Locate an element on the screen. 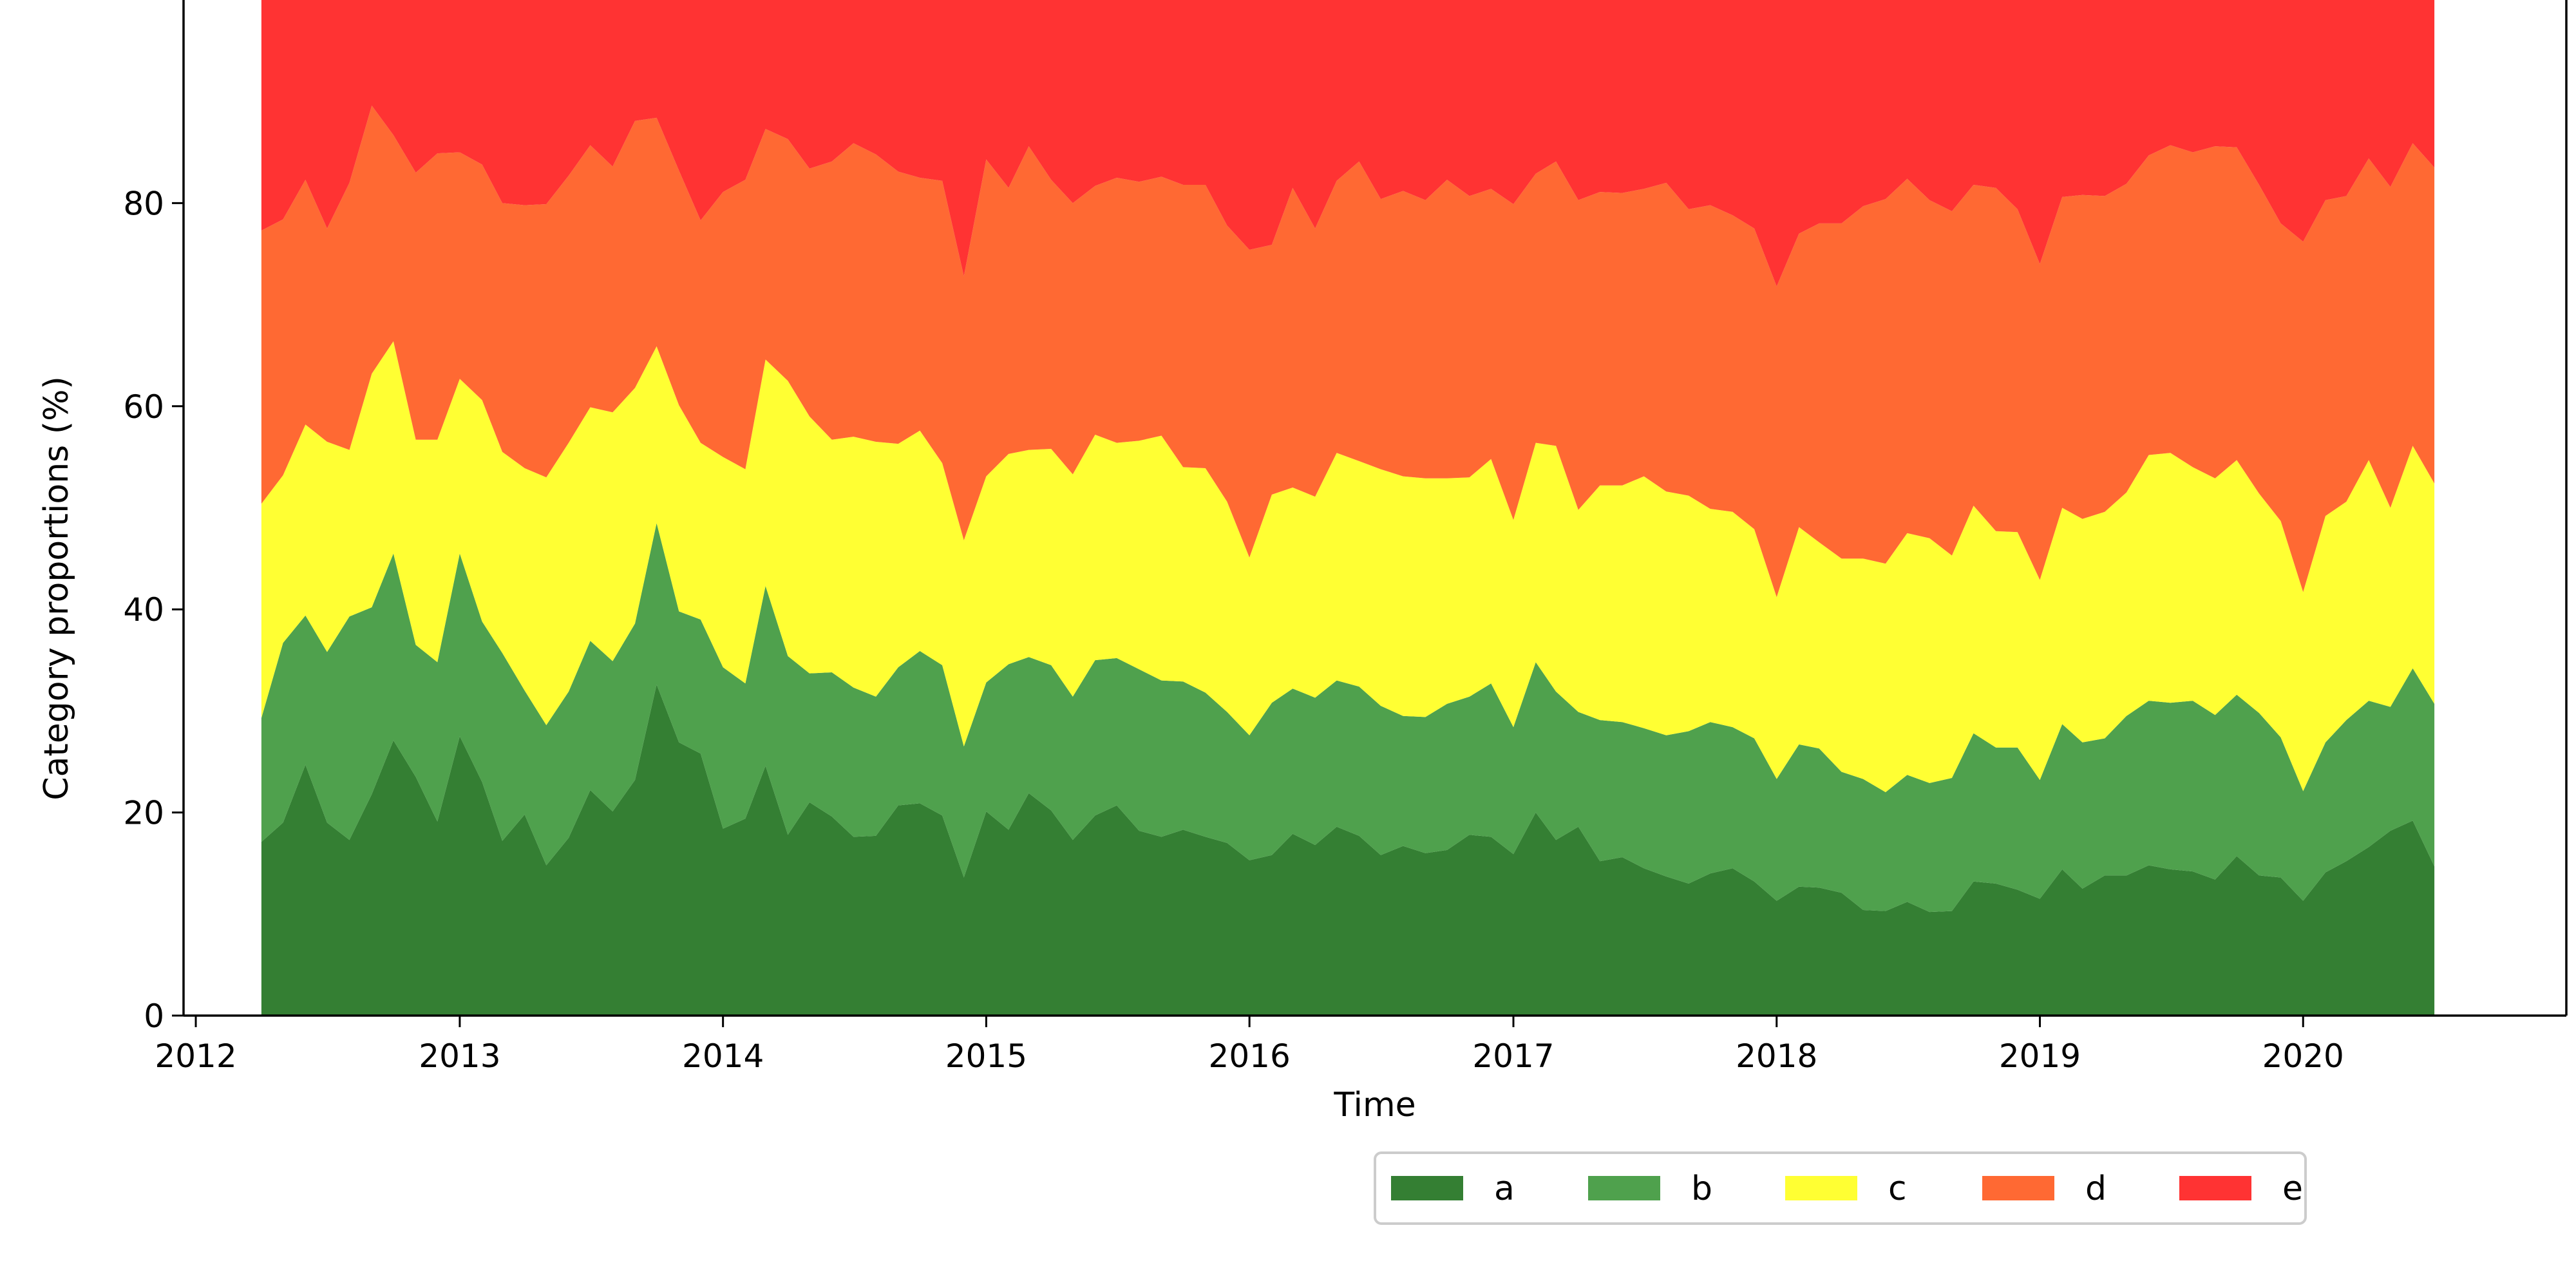 This screenshot has height=1288, width=2576. legend-swatch-b is located at coordinates (1624, 1188).